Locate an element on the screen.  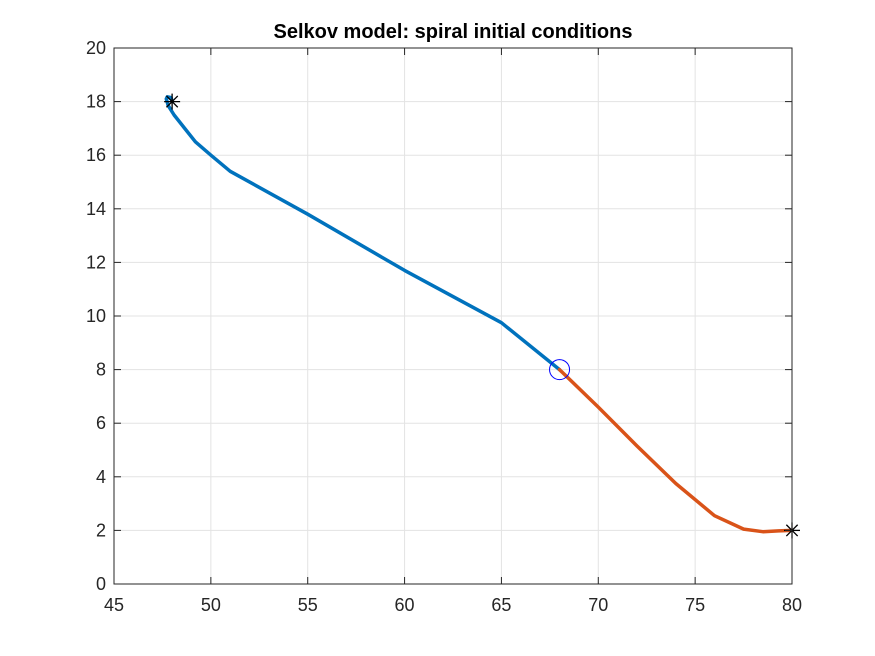
asterisk-marker is located at coordinates (172, 101).